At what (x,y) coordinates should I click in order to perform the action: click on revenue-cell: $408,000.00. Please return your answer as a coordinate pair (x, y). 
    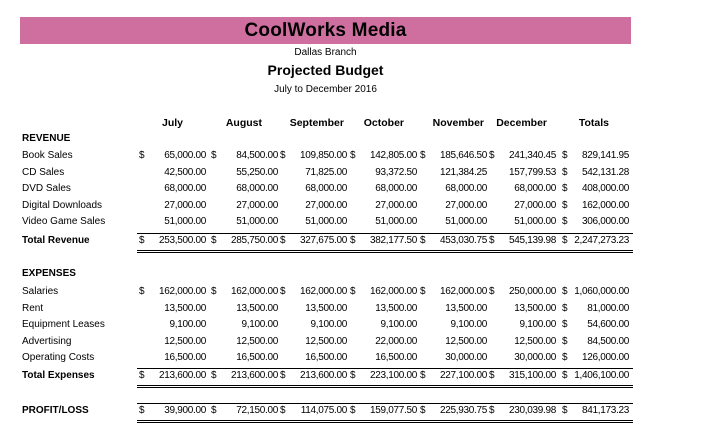
    Looking at the image, I should click on (595, 190).